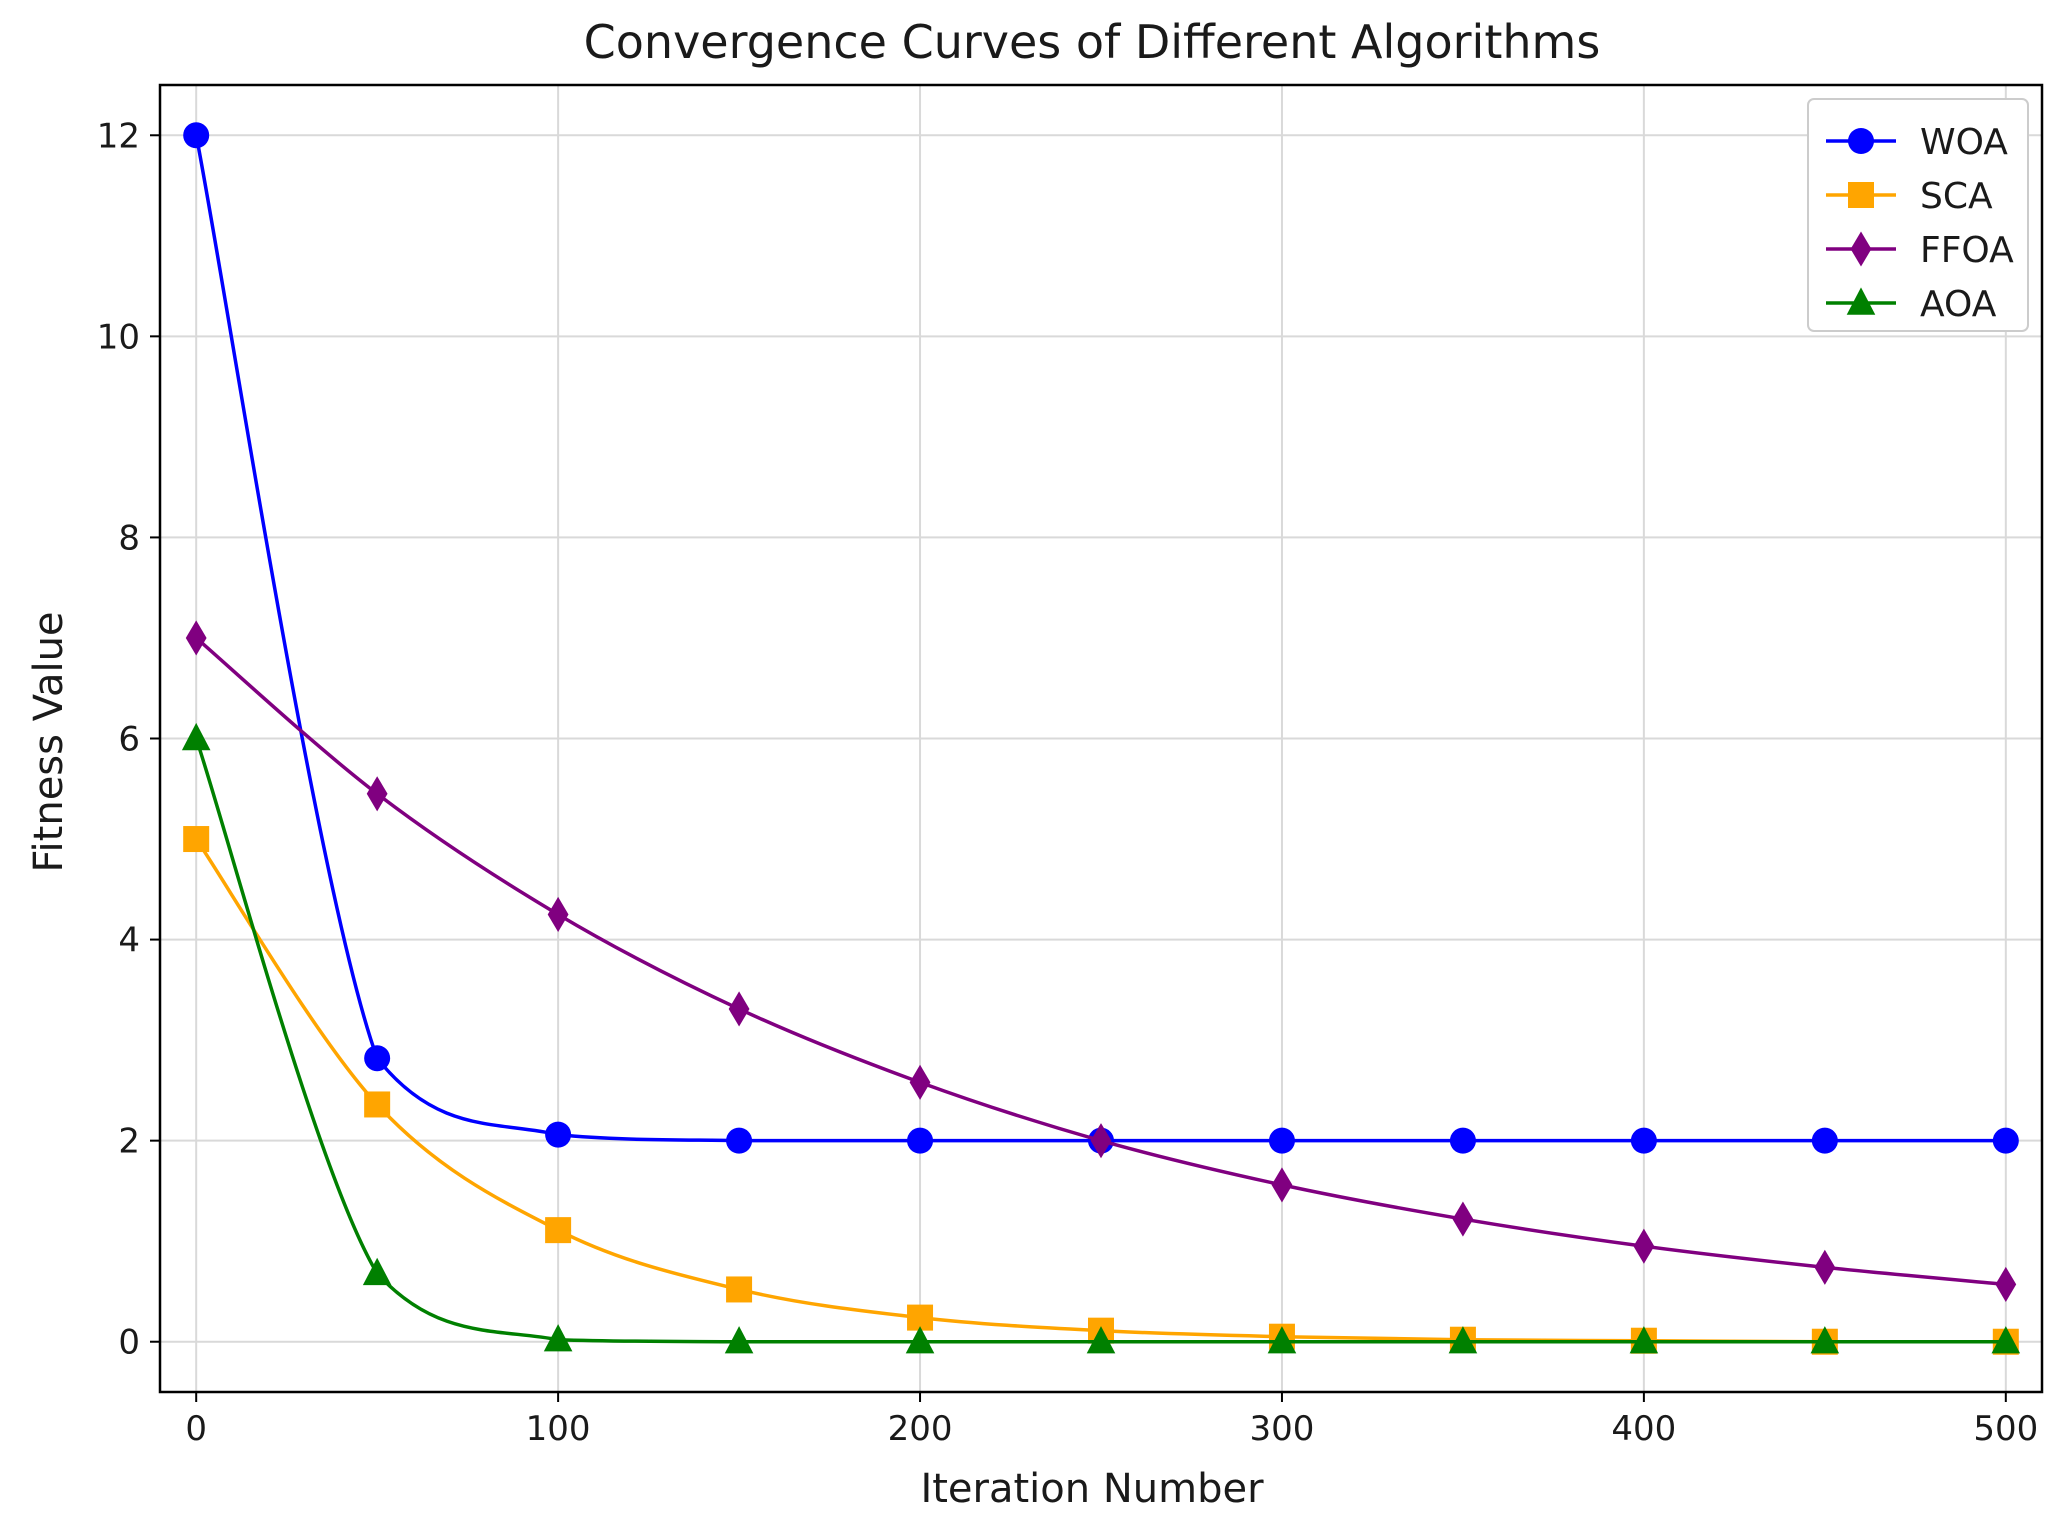  Describe the element at coordinates (558, 1429) in the screenshot. I see `x-tick-label: 100` at that location.